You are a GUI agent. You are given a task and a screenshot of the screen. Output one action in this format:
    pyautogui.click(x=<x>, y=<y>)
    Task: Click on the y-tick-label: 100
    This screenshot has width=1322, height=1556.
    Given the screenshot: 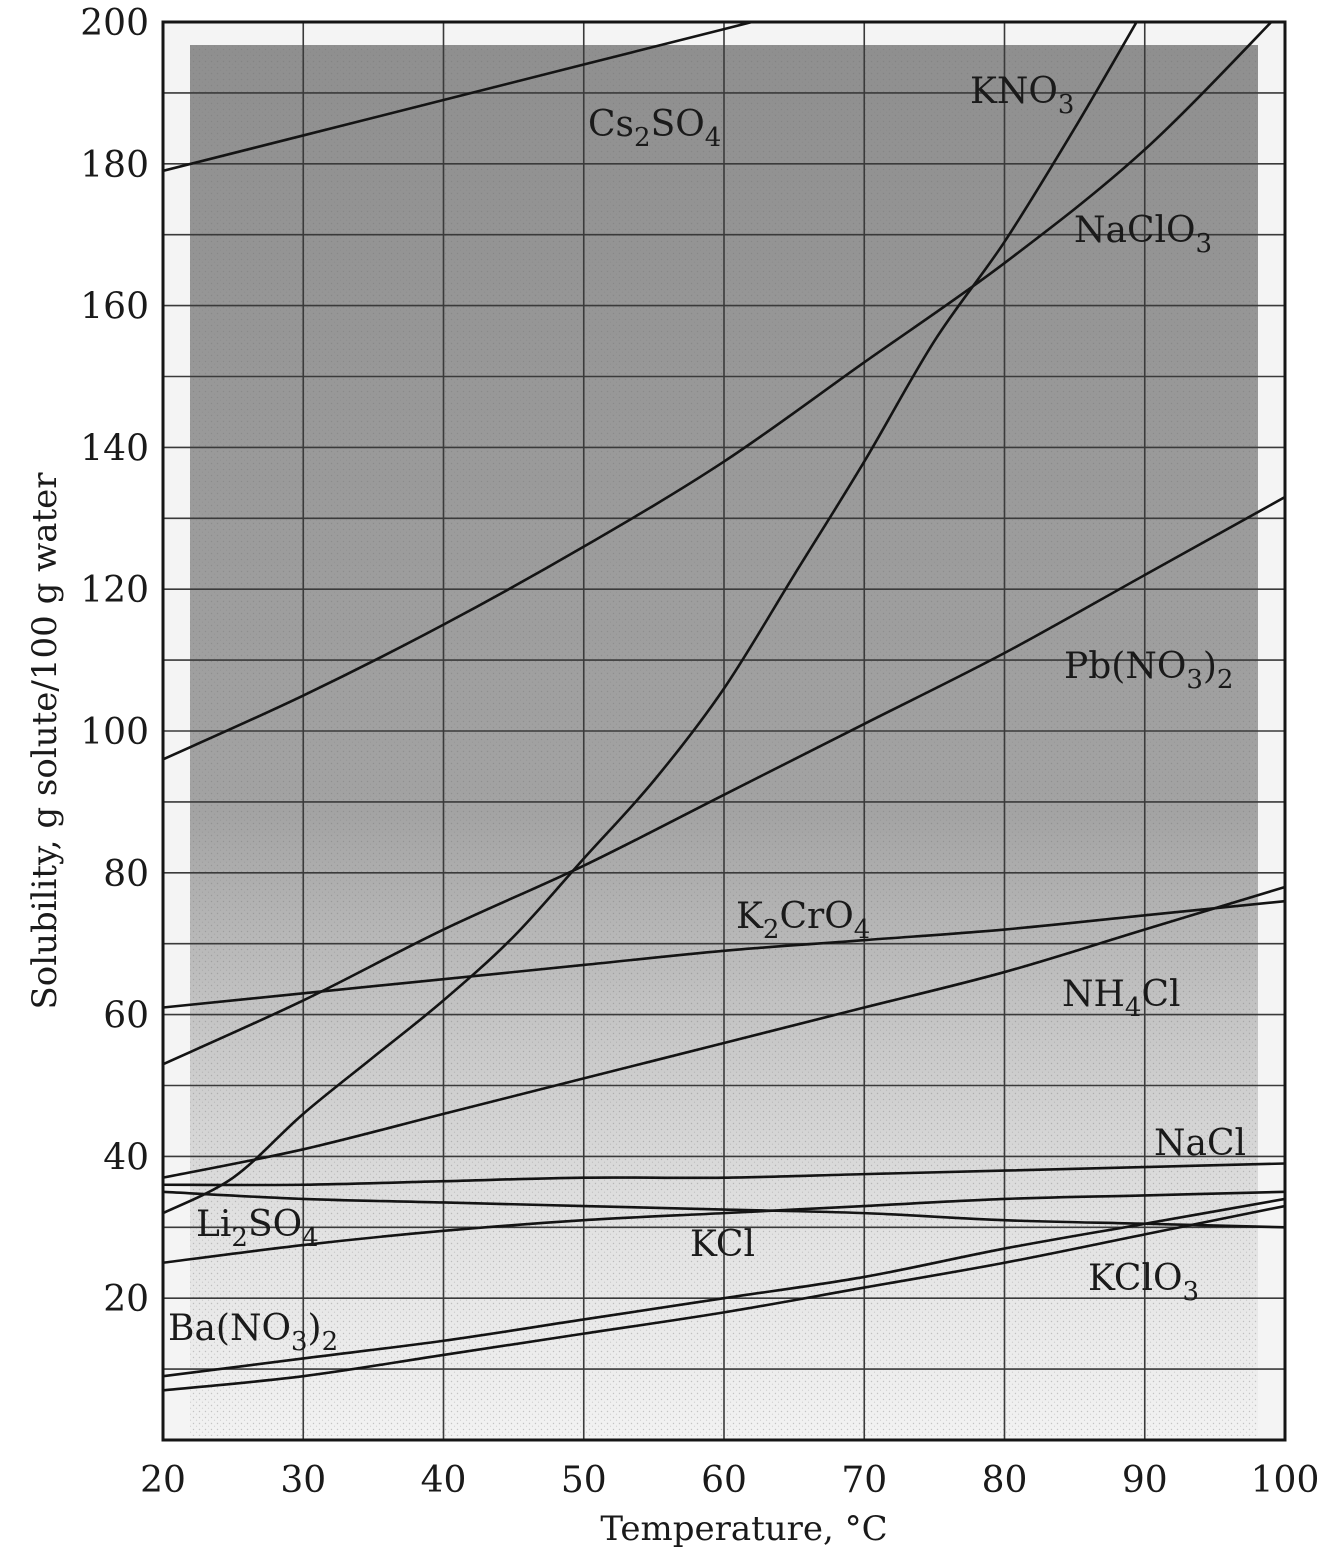 What is the action you would take?
    pyautogui.click(x=114, y=732)
    